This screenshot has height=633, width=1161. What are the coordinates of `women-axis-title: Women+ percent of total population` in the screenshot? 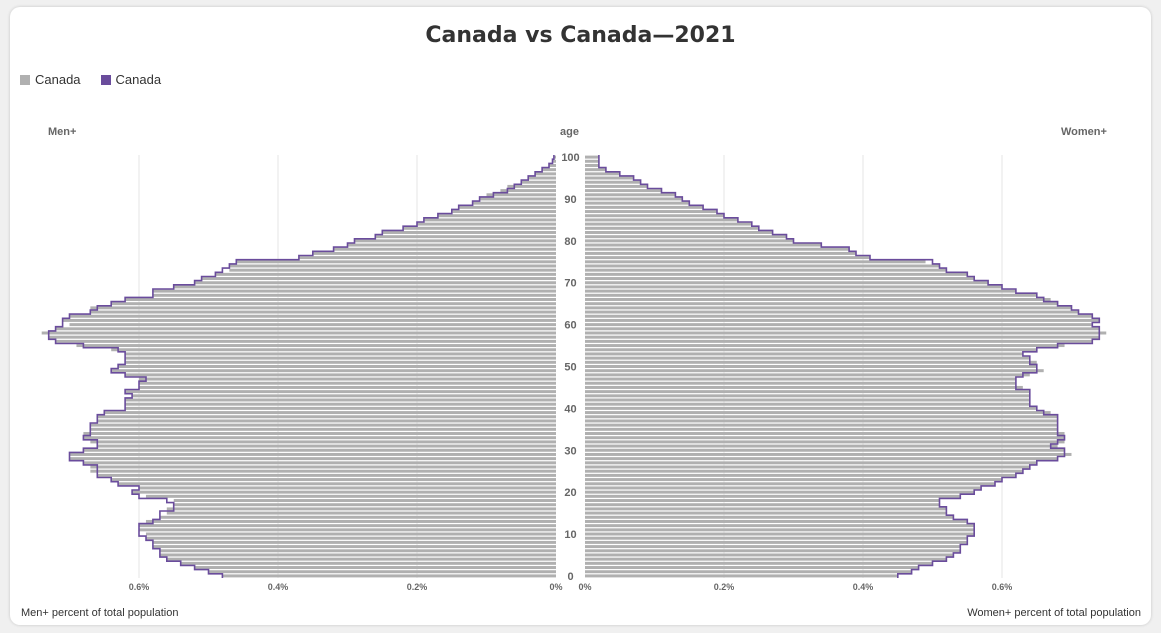 It's located at (1054, 613).